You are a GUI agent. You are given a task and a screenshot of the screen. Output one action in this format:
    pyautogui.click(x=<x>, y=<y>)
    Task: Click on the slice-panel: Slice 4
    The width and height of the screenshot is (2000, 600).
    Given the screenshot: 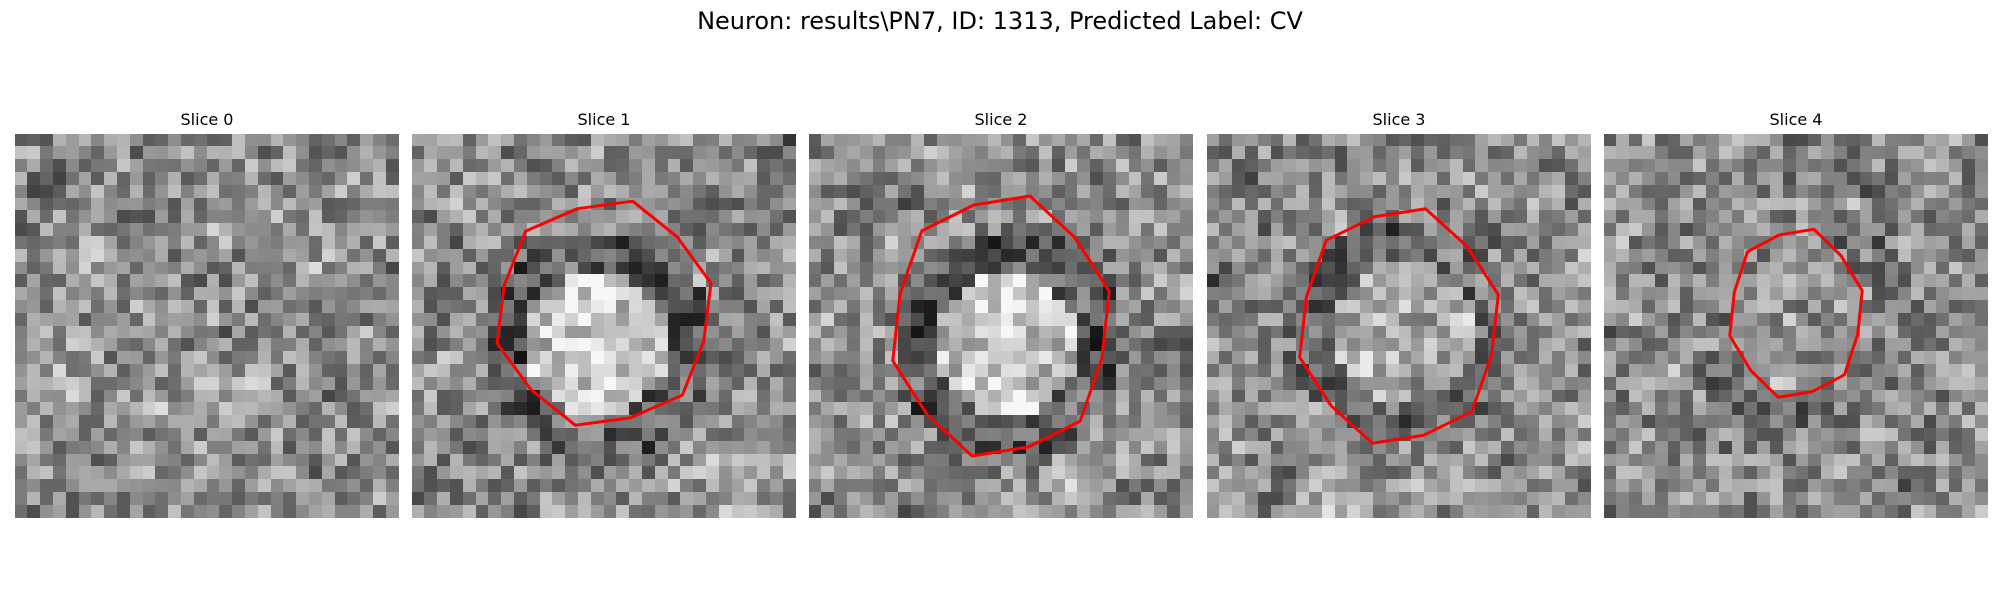 What is the action you would take?
    pyautogui.click(x=1796, y=313)
    